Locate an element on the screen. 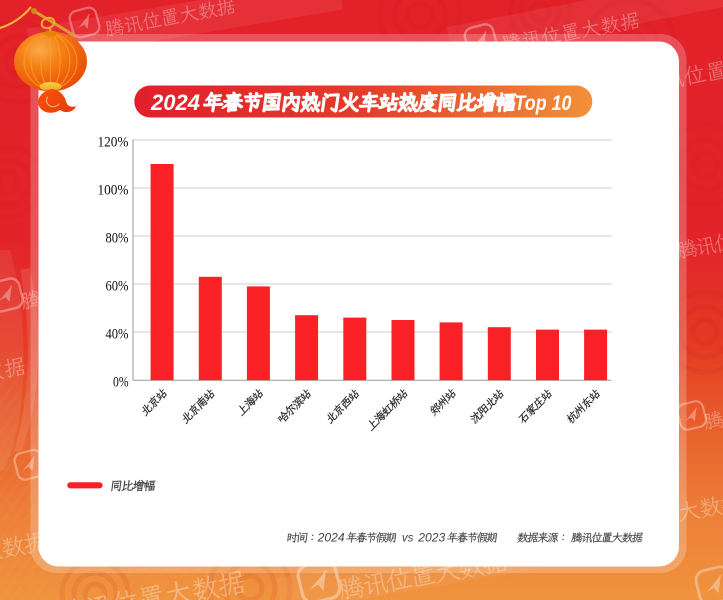 The image size is (723, 600). svg-text: 100% is located at coordinates (113, 191).